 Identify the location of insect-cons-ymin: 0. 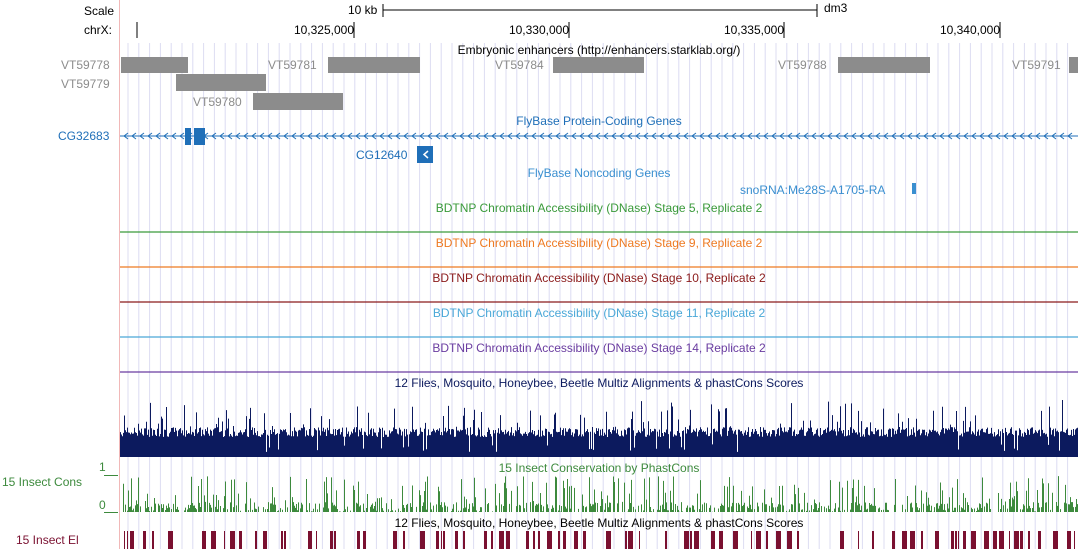
(102, 505).